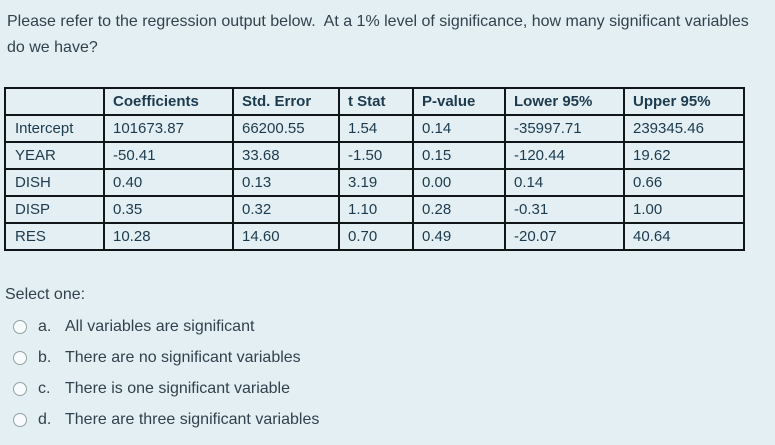  Describe the element at coordinates (168, 209) in the screenshot. I see `table-cell: 0.35` at that location.